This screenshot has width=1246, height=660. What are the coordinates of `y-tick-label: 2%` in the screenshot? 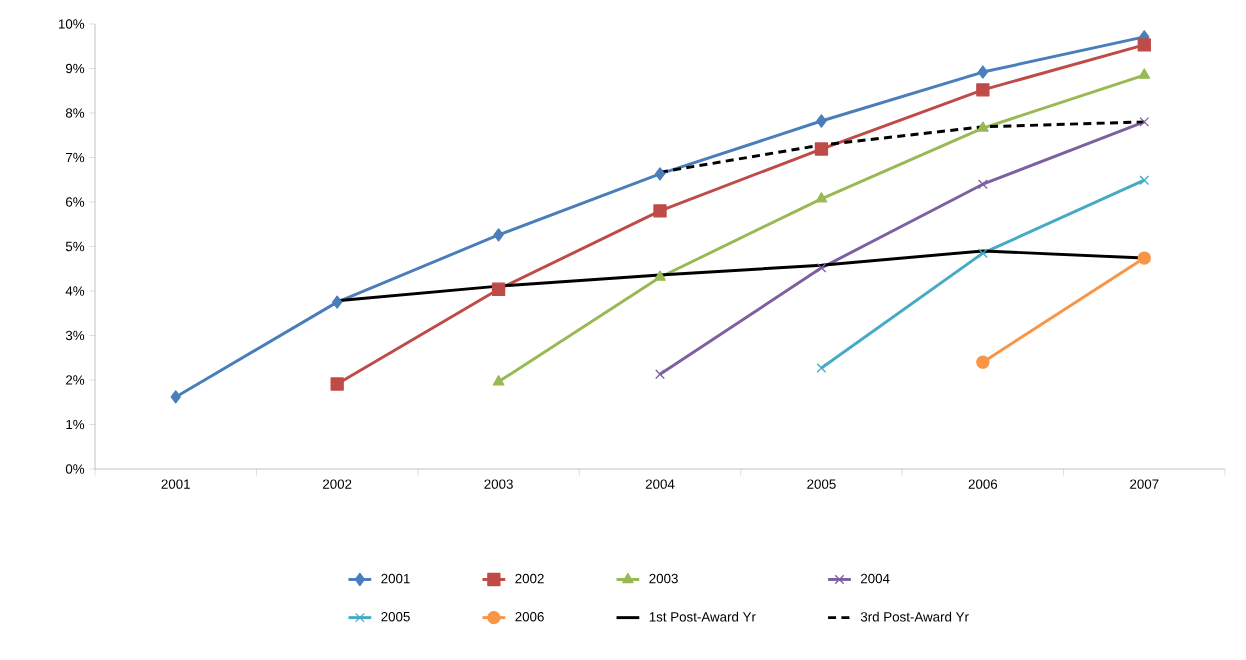 It's located at (75, 380).